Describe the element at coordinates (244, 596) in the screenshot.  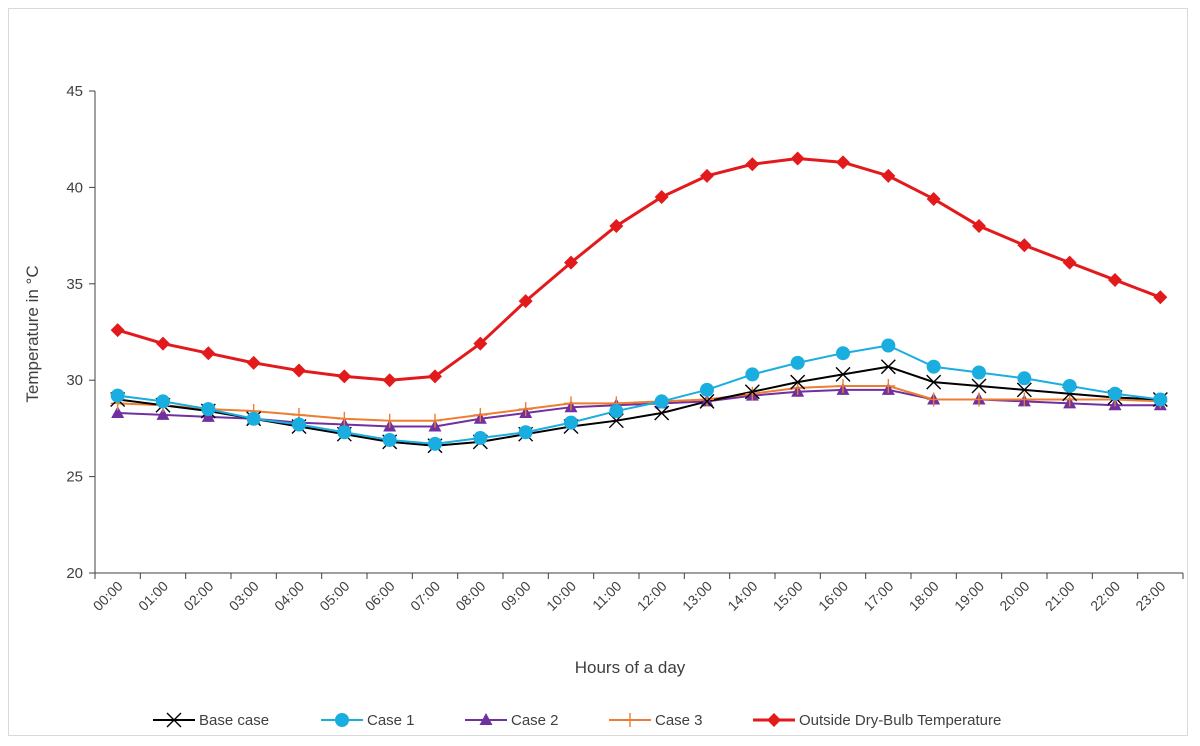
I see `x-tick-label: 03:00` at that location.